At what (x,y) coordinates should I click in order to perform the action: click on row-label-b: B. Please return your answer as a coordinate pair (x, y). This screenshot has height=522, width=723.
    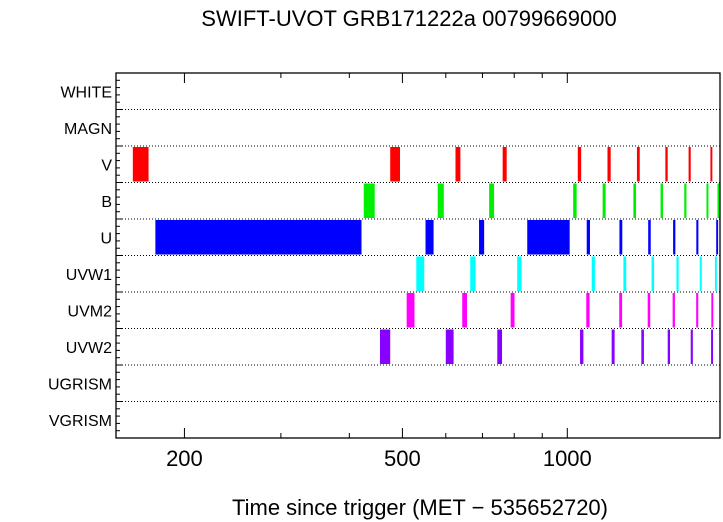
    Looking at the image, I should click on (106, 202).